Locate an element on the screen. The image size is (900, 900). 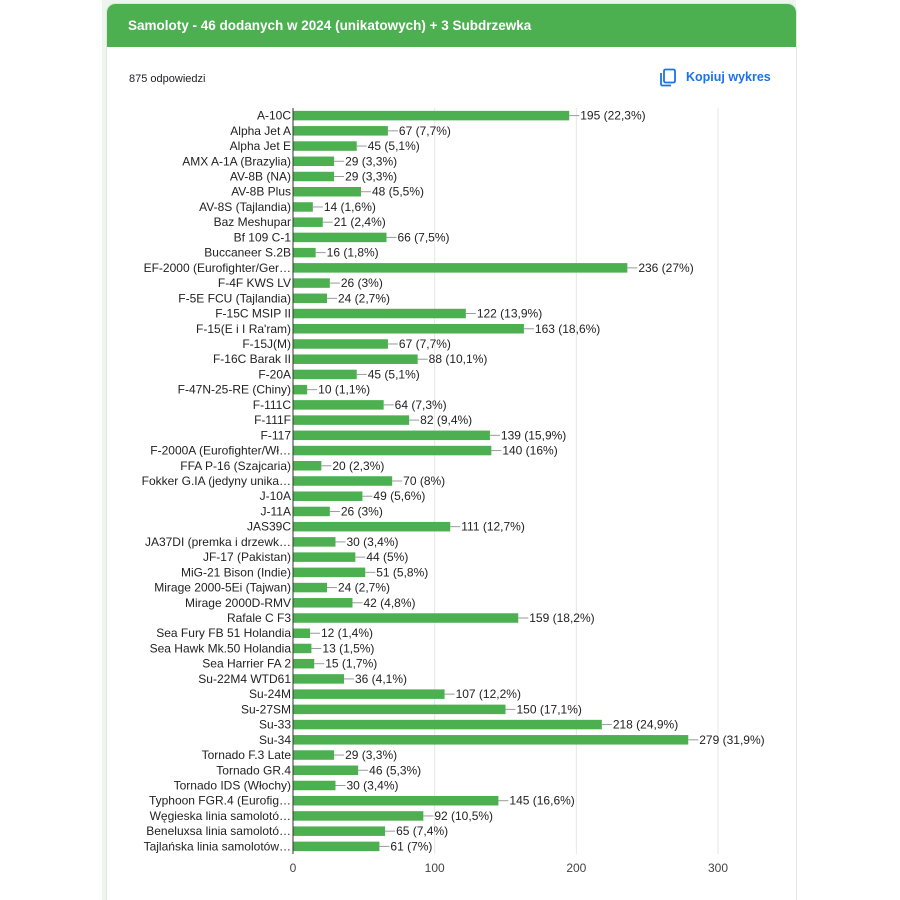
value-label: 24 (2,7%) is located at coordinates (364, 298).